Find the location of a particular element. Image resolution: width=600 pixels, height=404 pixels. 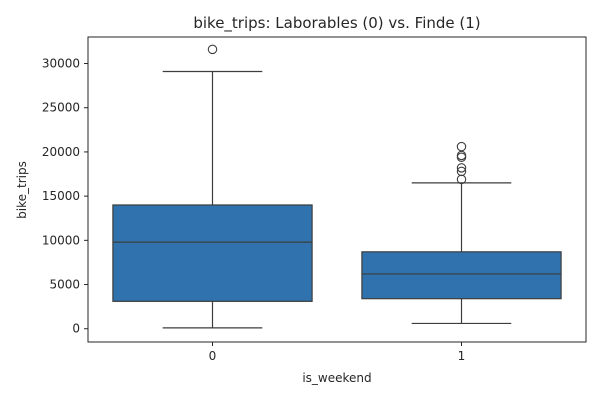

y-tick-label: 25000 is located at coordinates (61, 108).